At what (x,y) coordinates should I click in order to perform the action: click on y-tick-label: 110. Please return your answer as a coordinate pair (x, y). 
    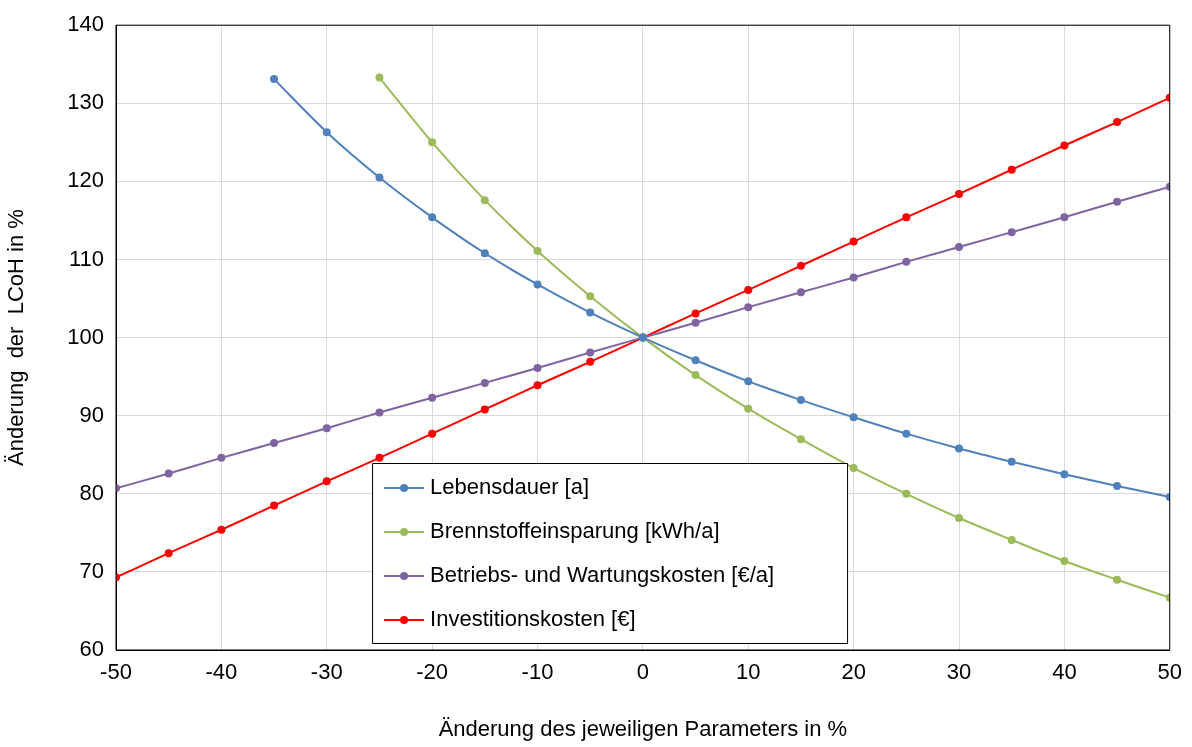
    Looking at the image, I should click on (86, 258).